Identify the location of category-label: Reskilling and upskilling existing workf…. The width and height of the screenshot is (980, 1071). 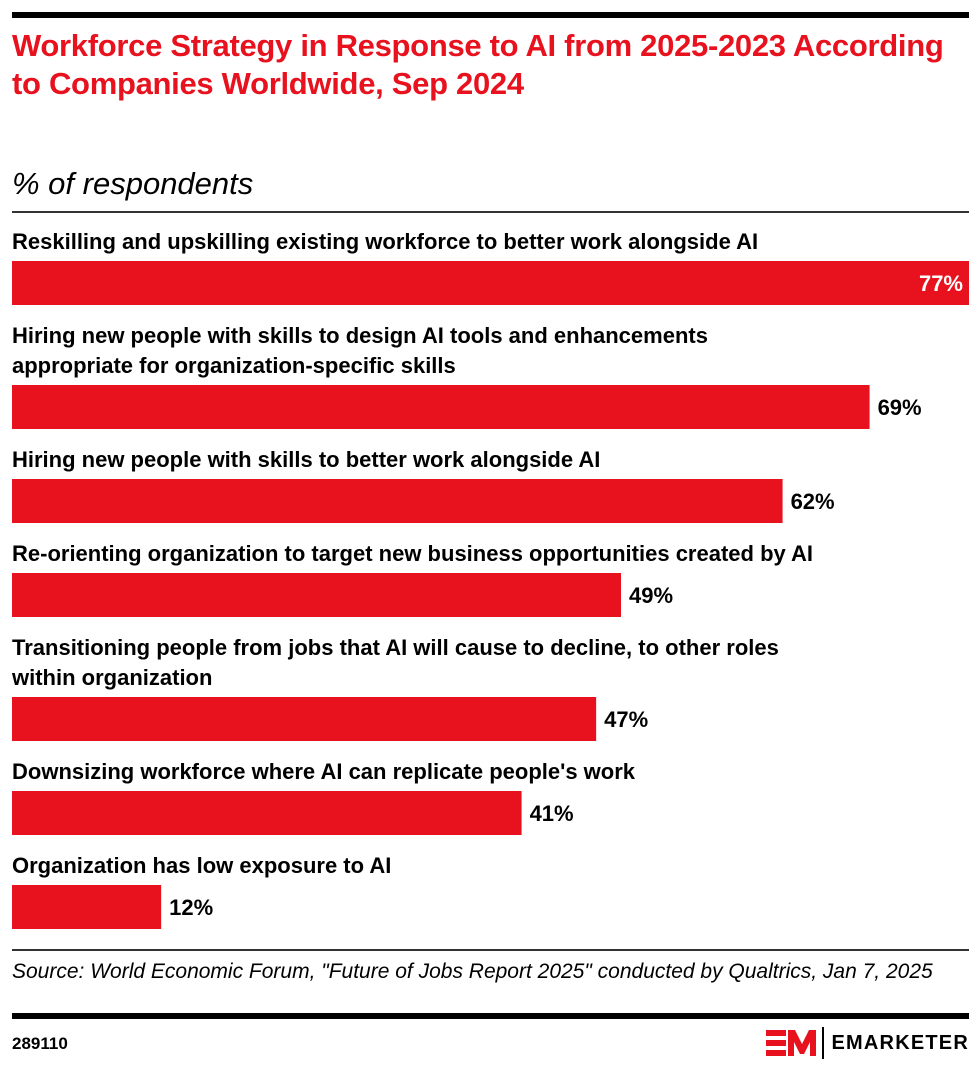
(385, 241).